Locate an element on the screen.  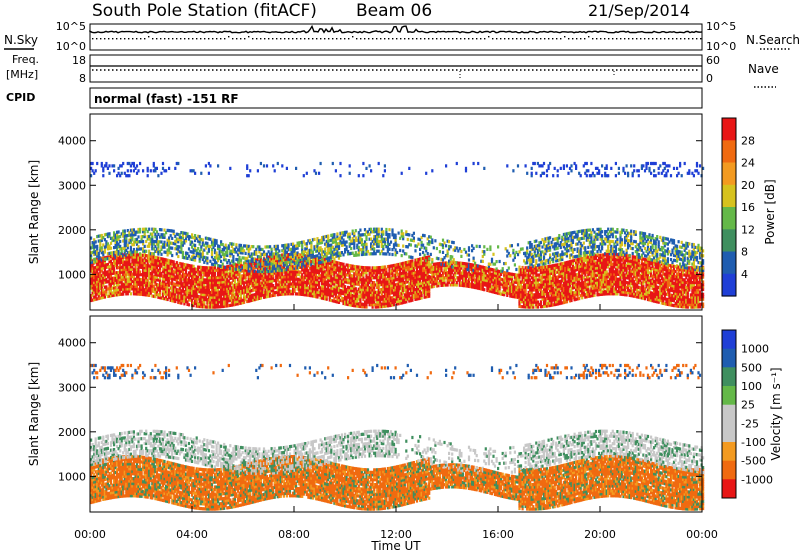
nsky-line is located at coordinates (396, 29).